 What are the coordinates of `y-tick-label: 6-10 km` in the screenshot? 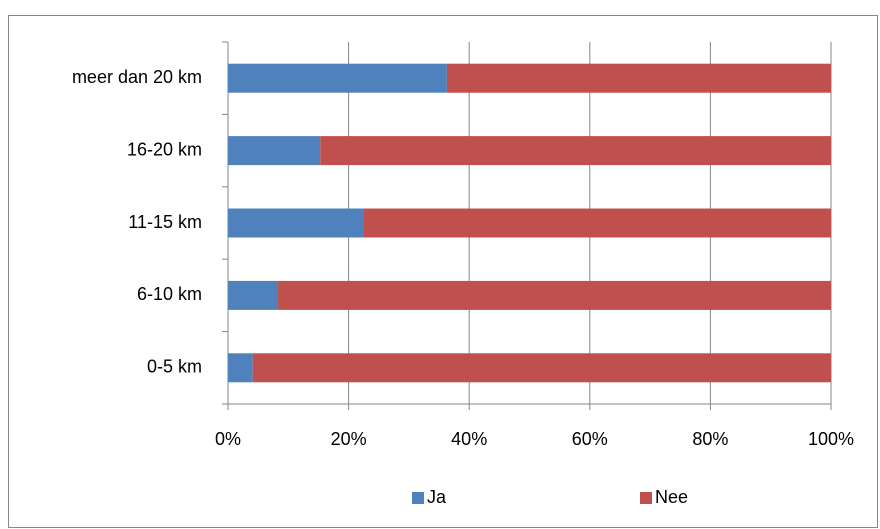 It's located at (169, 294).